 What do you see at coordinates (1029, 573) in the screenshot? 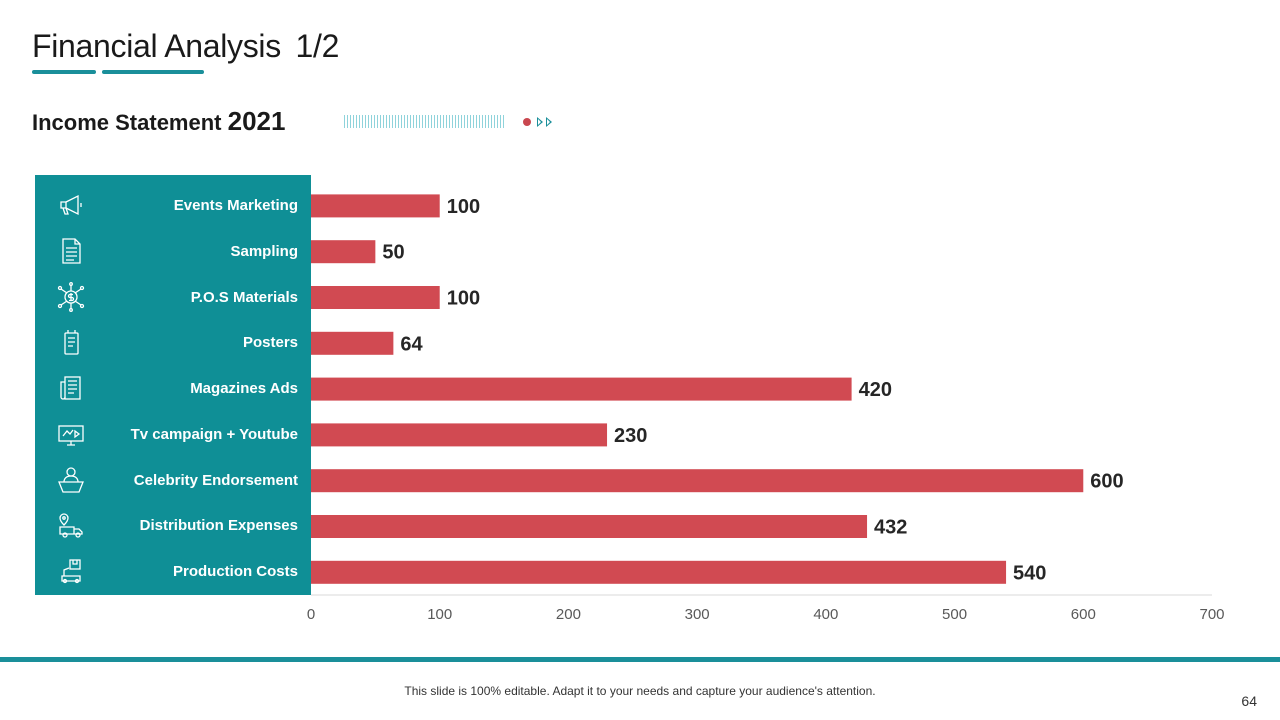
I see `bar-value-label: 540` at bounding box center [1029, 573].